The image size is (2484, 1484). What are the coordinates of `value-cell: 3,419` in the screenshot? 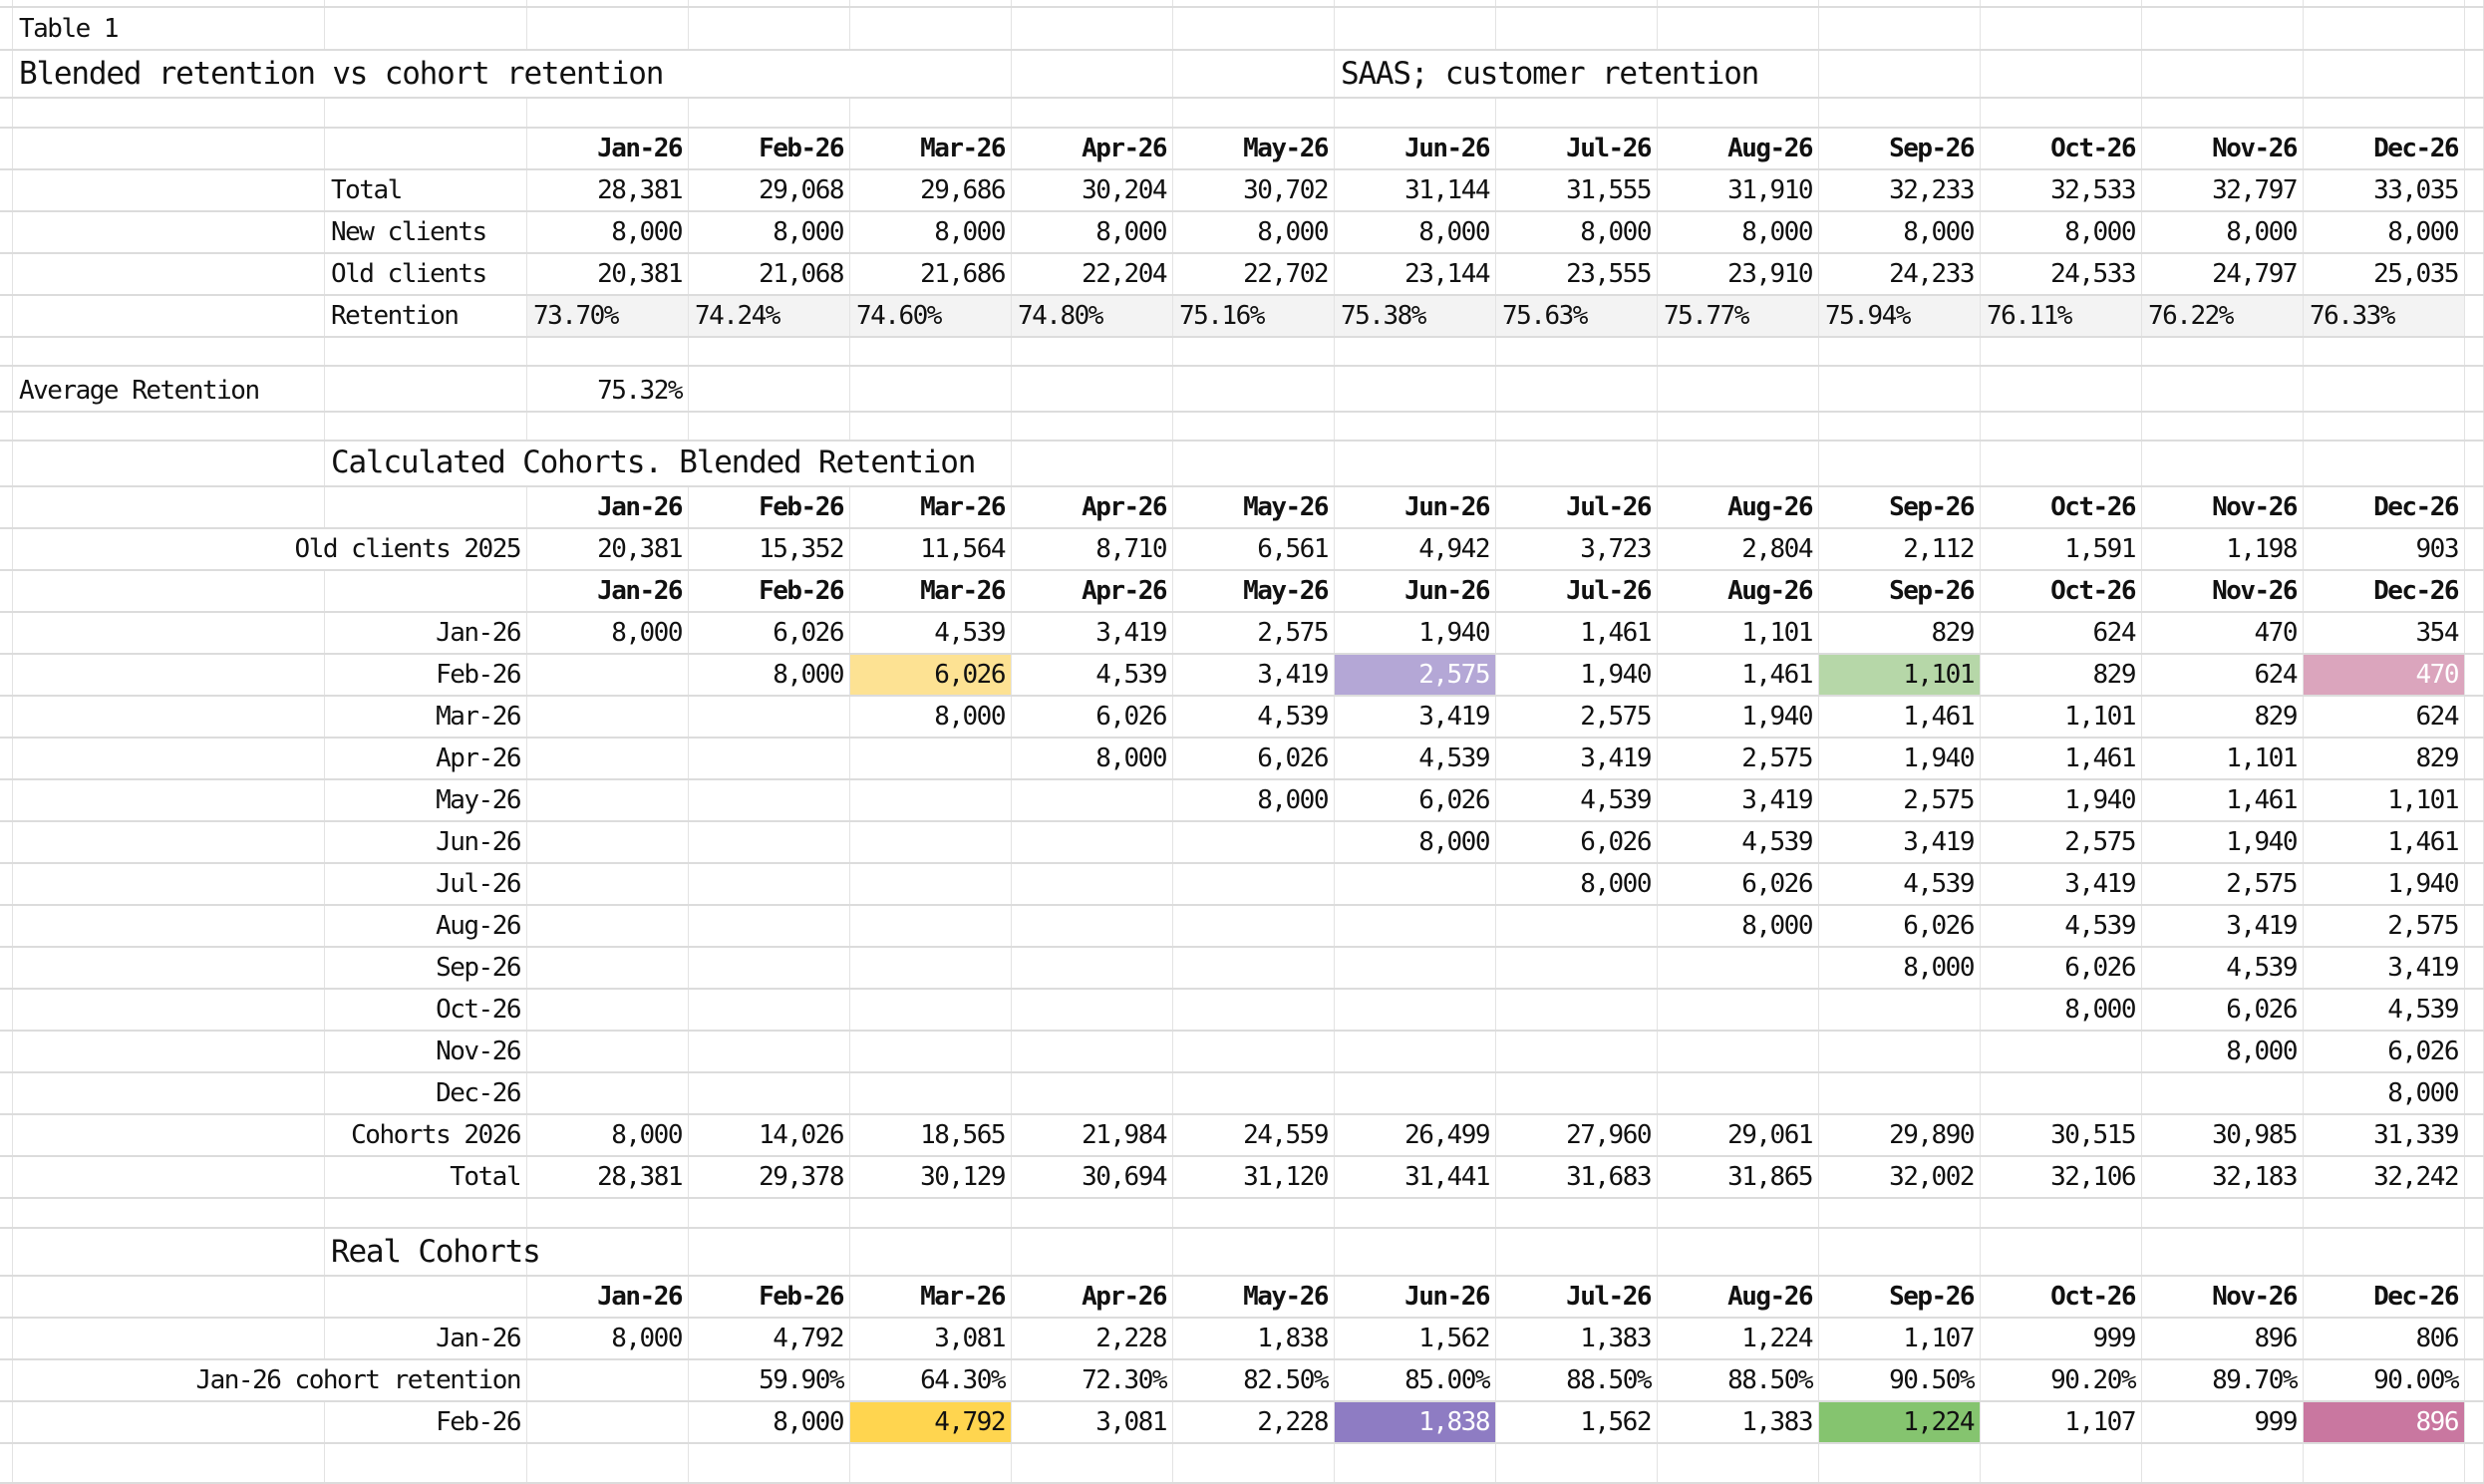 It's located at (2384, 968).